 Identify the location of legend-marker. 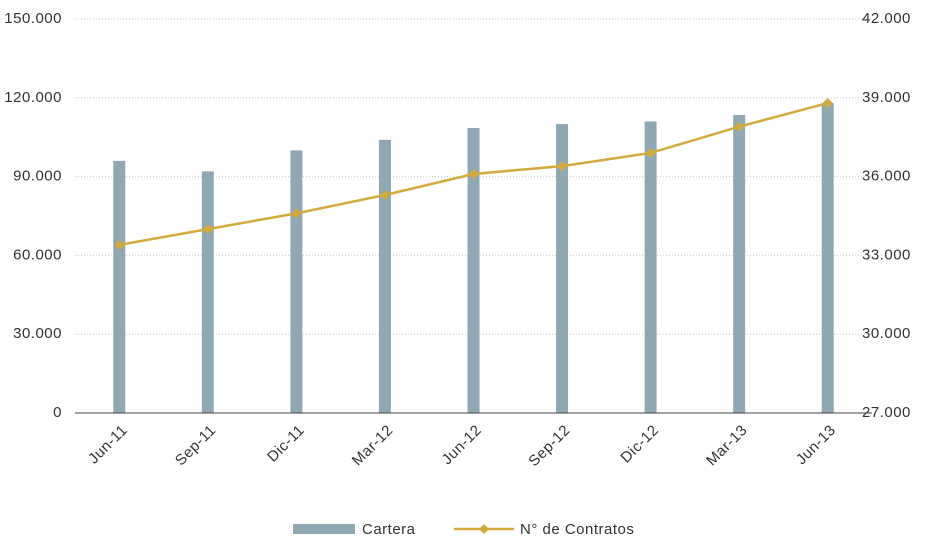
(484, 529).